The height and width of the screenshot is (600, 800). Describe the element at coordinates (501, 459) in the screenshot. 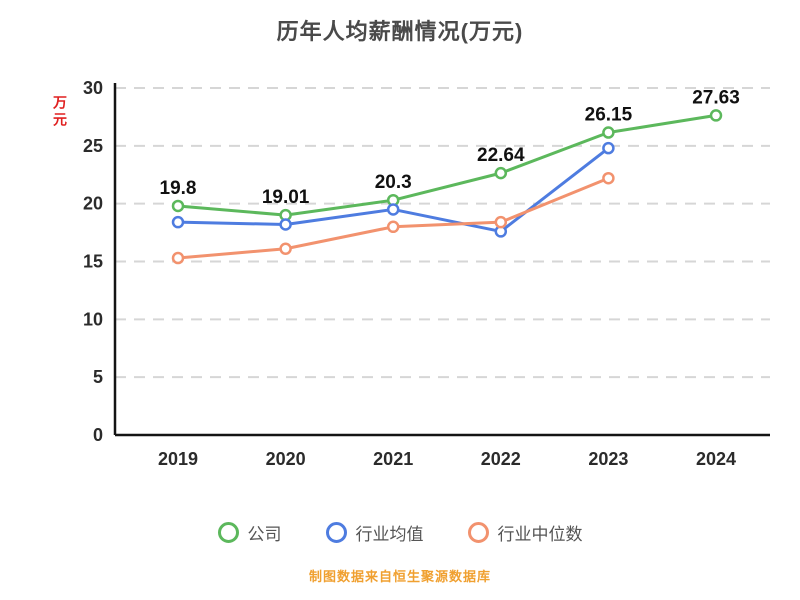

I see `x-tick-label: 2022` at that location.